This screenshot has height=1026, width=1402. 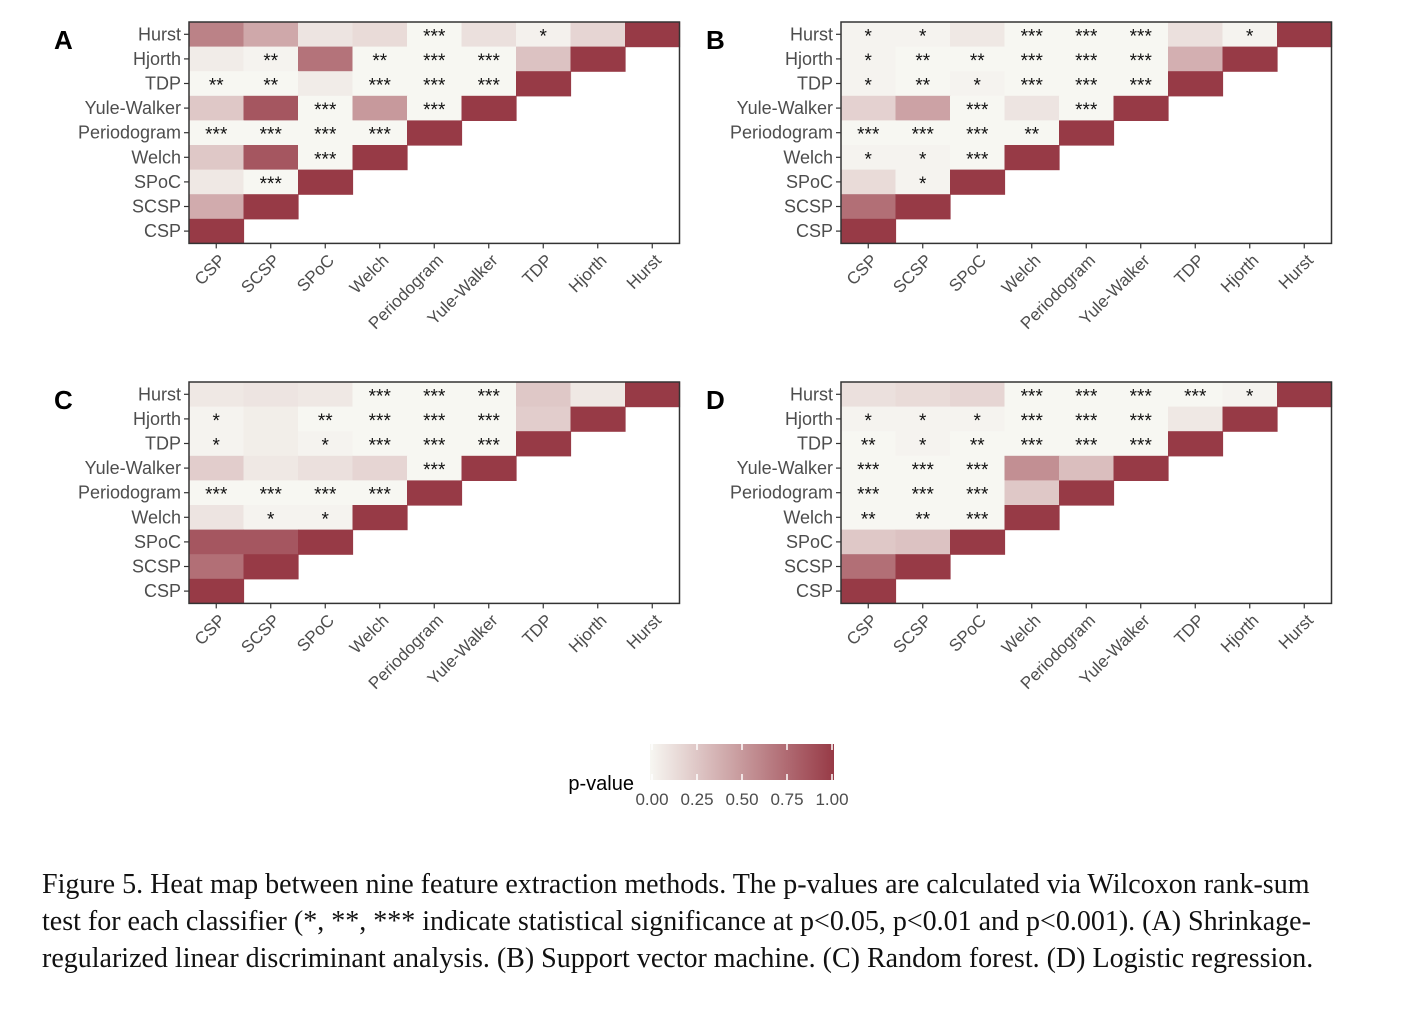 I want to click on y-tick-label: Hjorth, so click(x=157, y=59).